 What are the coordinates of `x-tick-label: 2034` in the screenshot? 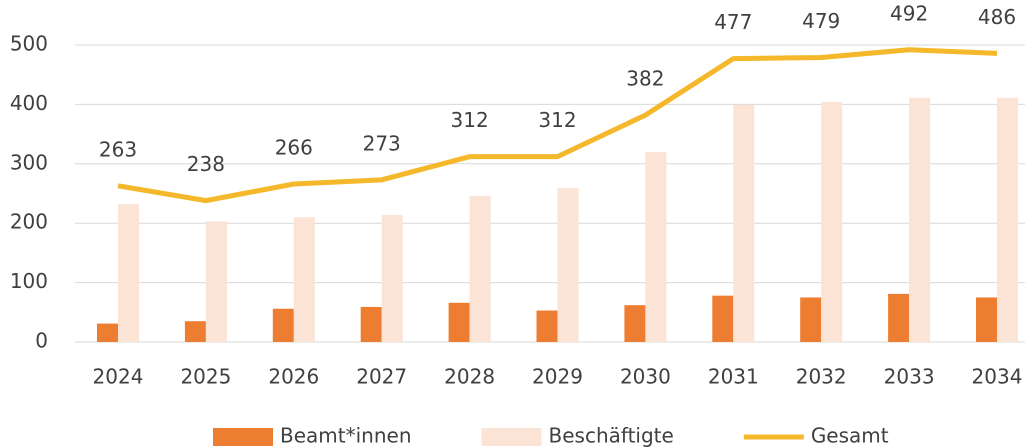 It's located at (997, 377).